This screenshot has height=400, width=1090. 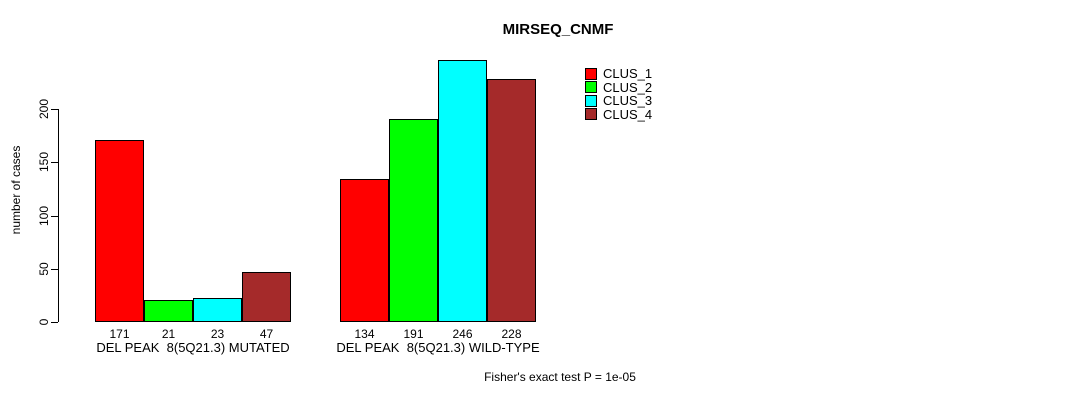 I want to click on y-tick-label: 200, so click(x=44, y=109).